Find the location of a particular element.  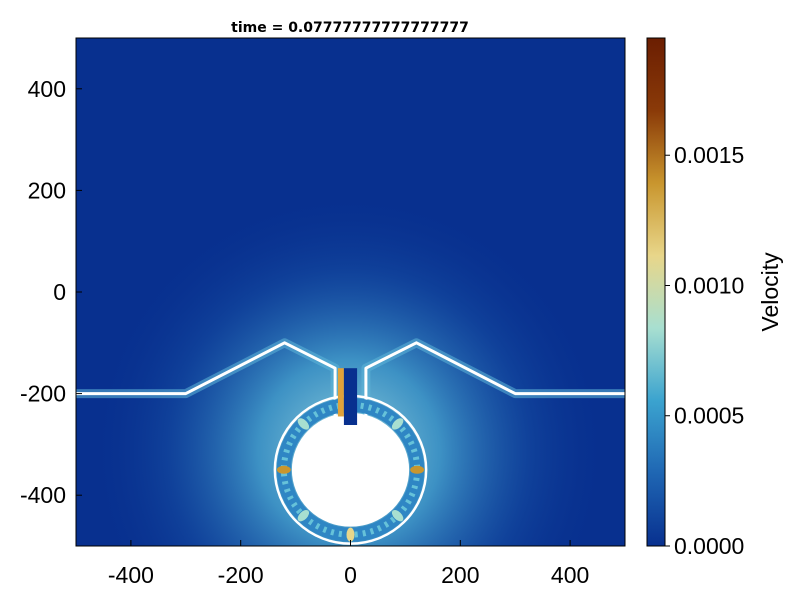

y-tick-label: 200 is located at coordinates (47, 190).